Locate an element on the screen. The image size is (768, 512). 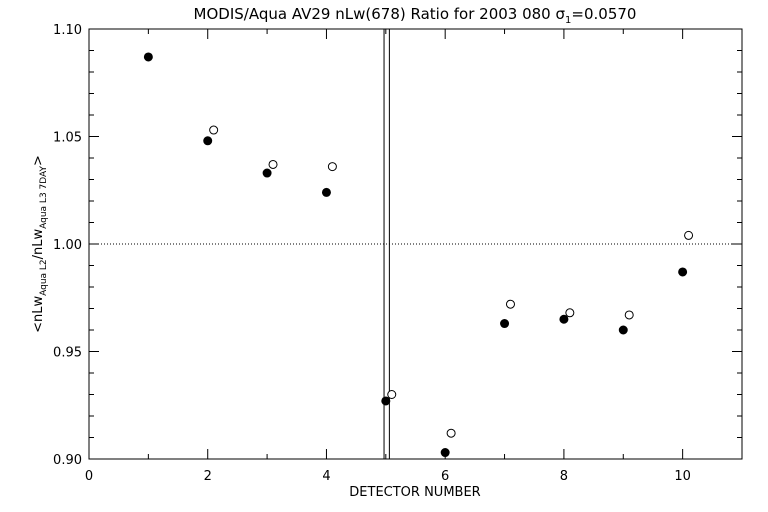
y-tick-label: 1.10 is located at coordinates (67, 30).